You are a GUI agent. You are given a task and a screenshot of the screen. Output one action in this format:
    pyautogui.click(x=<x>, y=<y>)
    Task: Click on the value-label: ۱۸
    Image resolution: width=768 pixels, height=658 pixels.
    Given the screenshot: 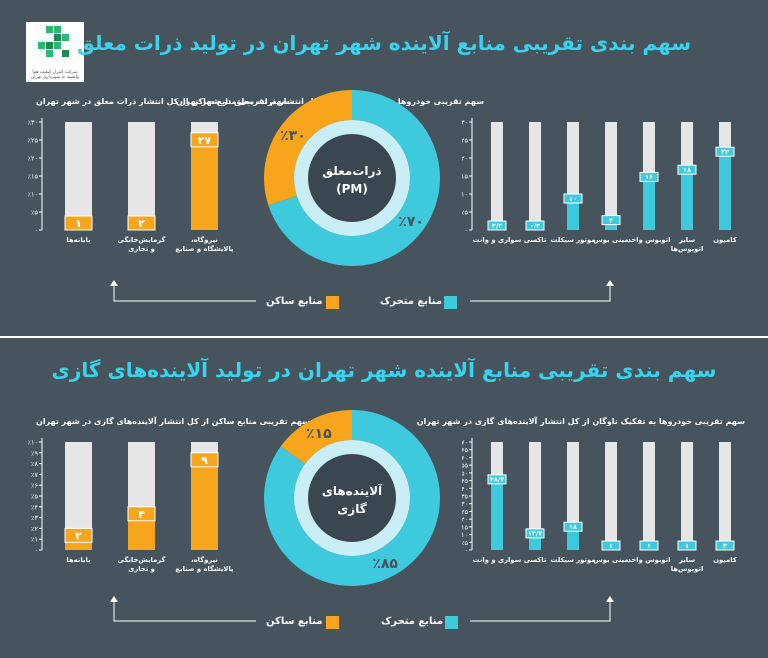 What is the action you would take?
    pyautogui.click(x=687, y=170)
    